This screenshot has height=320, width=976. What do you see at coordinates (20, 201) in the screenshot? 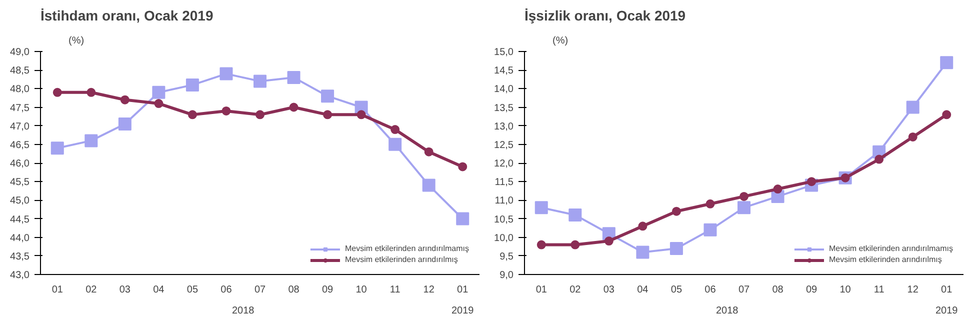
I see `y-tick-label: 45,0` at bounding box center [20, 201].